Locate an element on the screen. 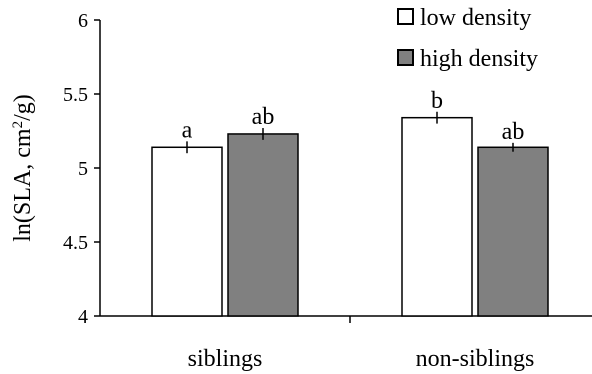 The height and width of the screenshot is (374, 592). y-tick-label: 5.5 is located at coordinates (75, 95).